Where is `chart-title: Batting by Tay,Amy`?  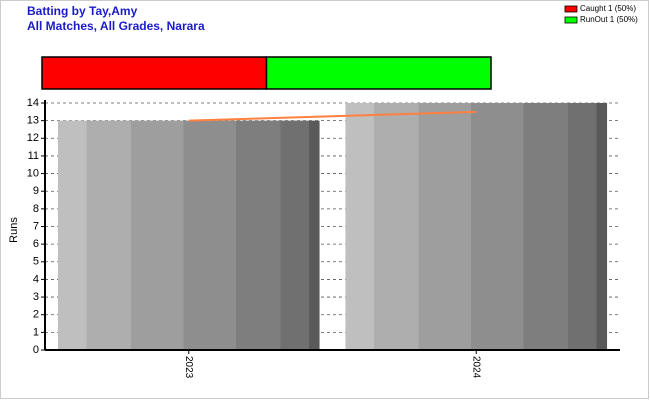 chart-title: Batting by Tay,Amy is located at coordinates (82, 11).